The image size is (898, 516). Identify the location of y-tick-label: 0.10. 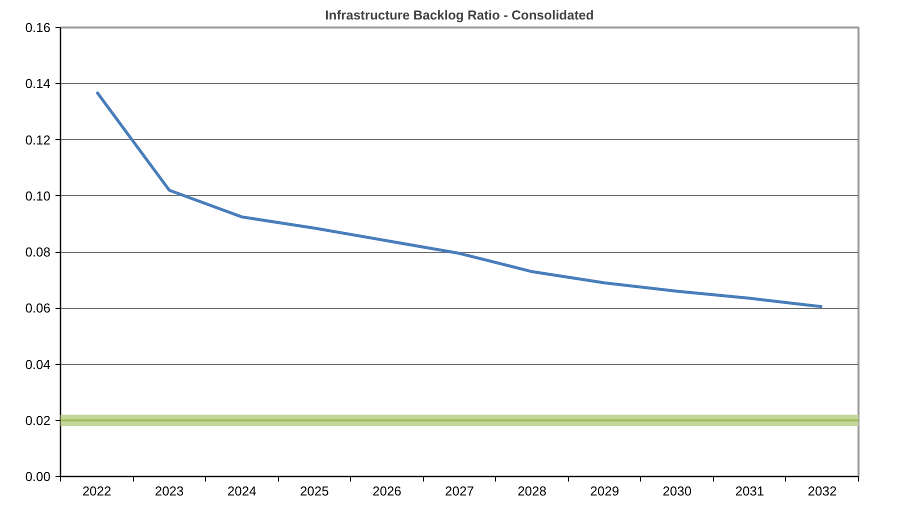
(38, 196).